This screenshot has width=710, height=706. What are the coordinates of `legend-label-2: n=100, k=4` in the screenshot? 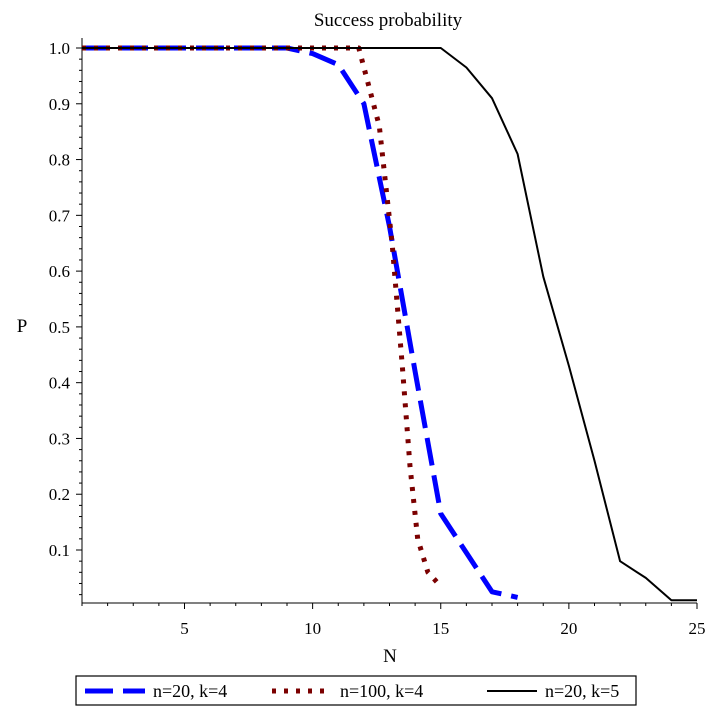 It's located at (381, 691).